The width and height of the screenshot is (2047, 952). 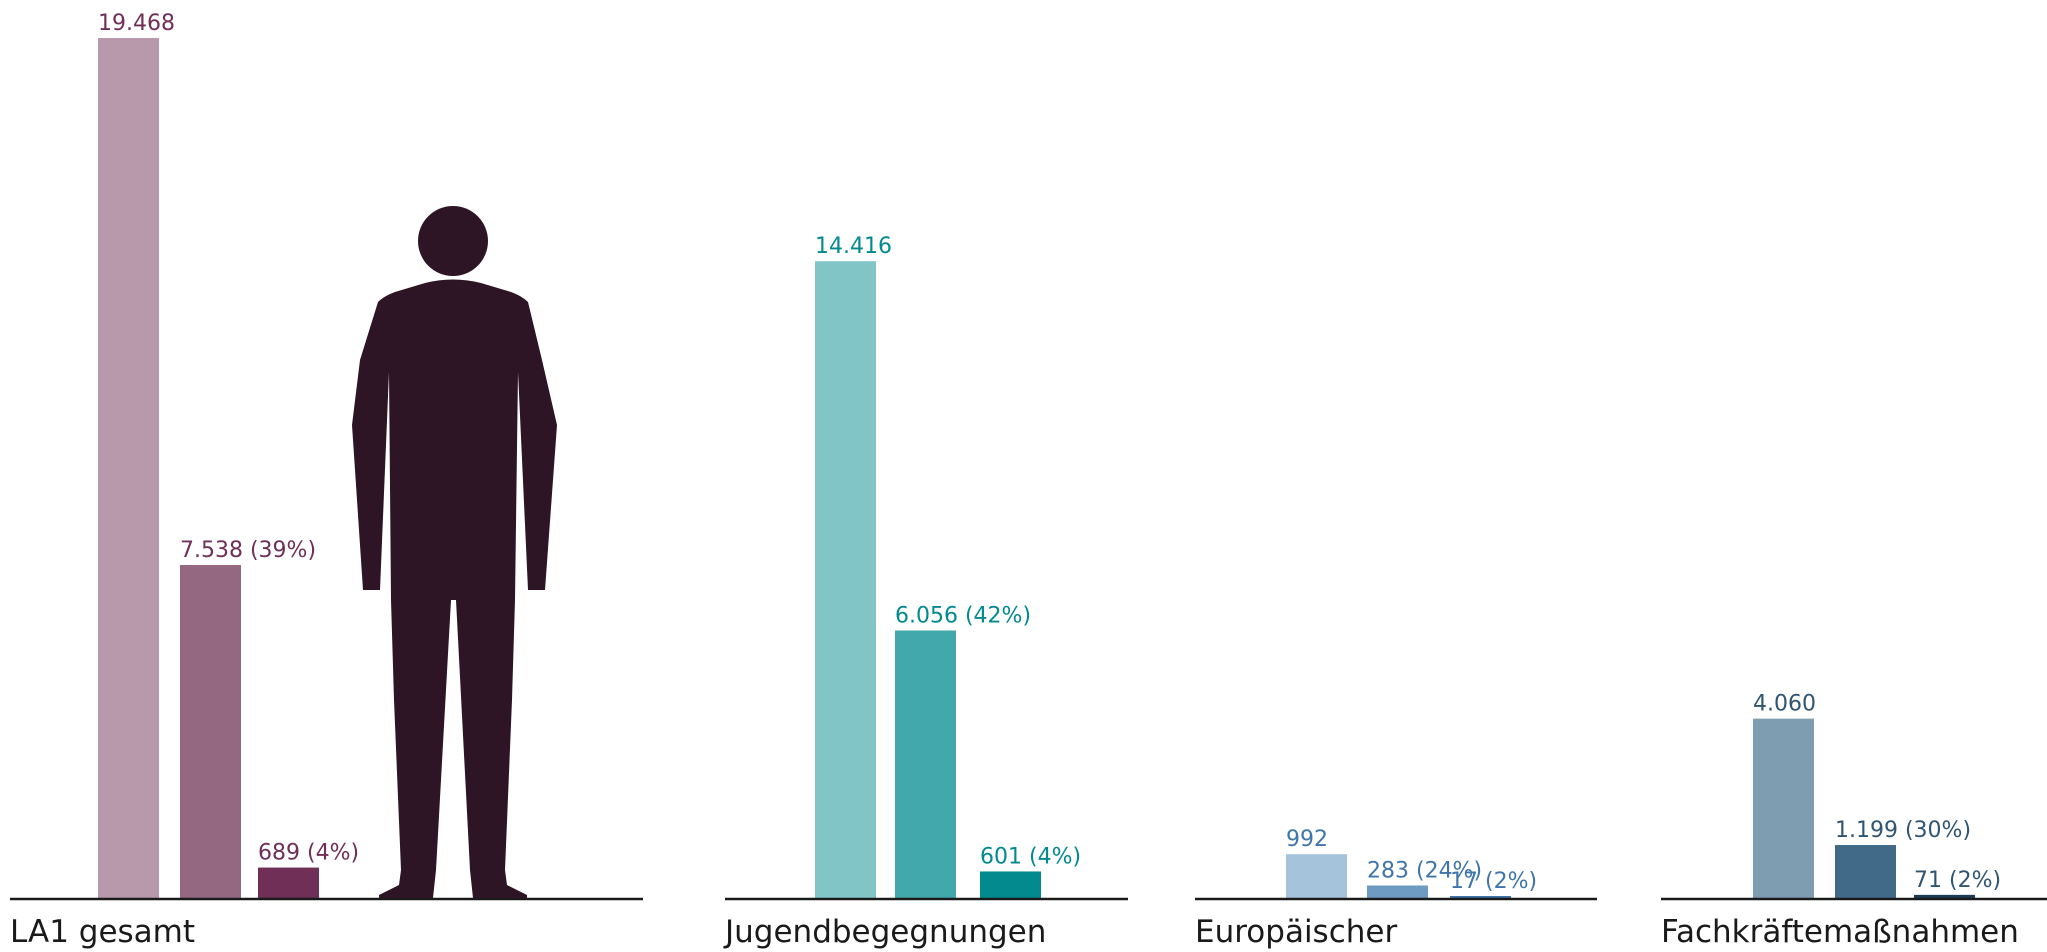 I want to click on value-label-3-2: 71 (2%), so click(x=1957, y=880).